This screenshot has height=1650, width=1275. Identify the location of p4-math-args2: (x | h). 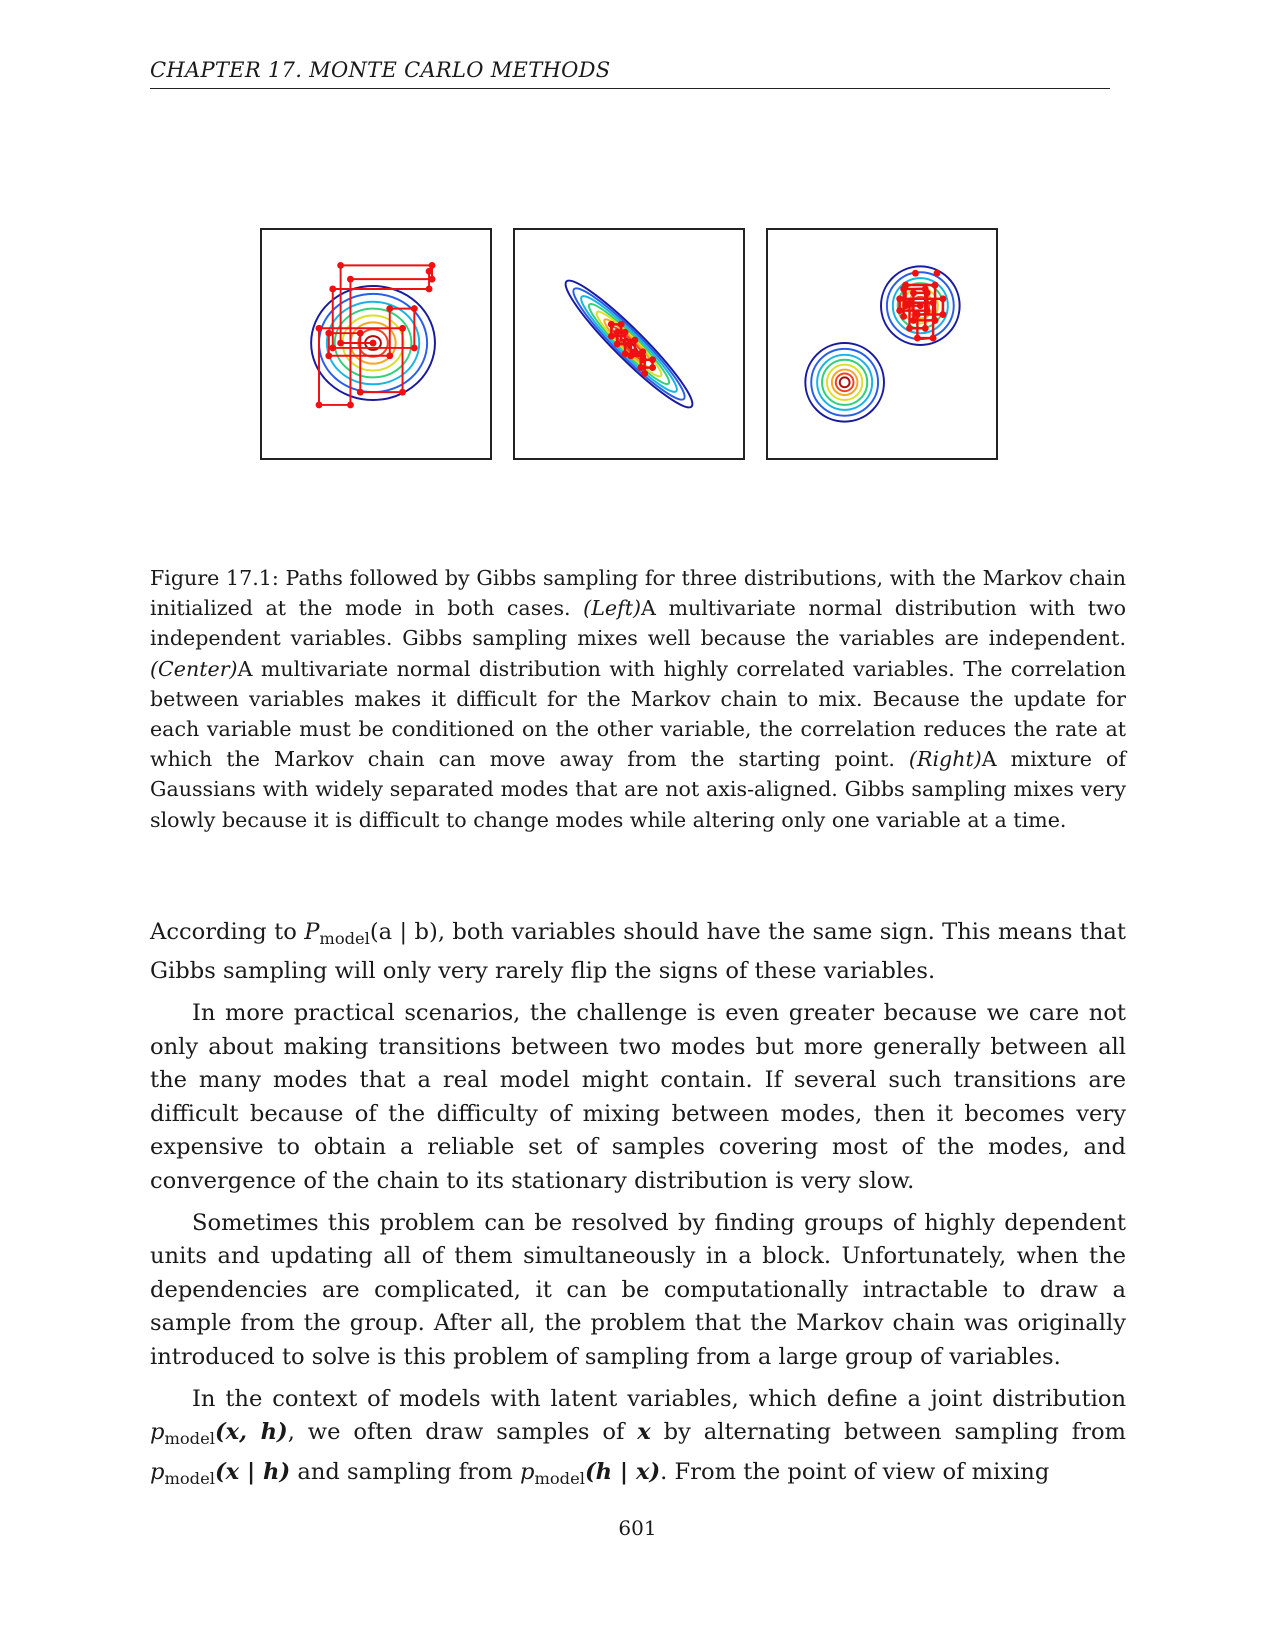
(252, 1471).